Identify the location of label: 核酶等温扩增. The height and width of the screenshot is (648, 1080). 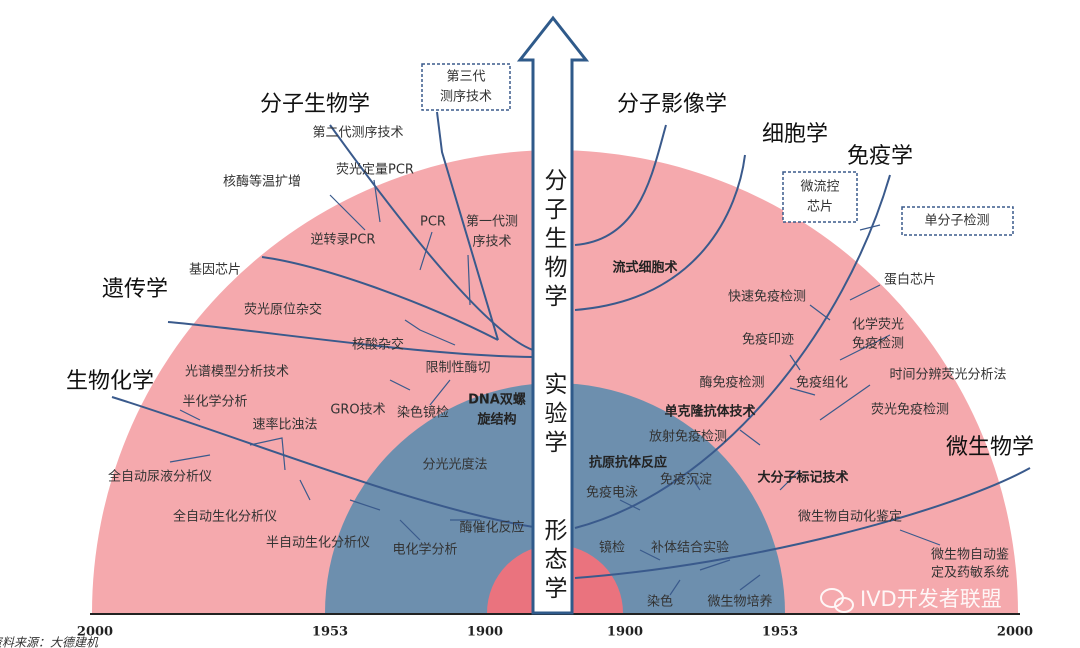
(262, 182).